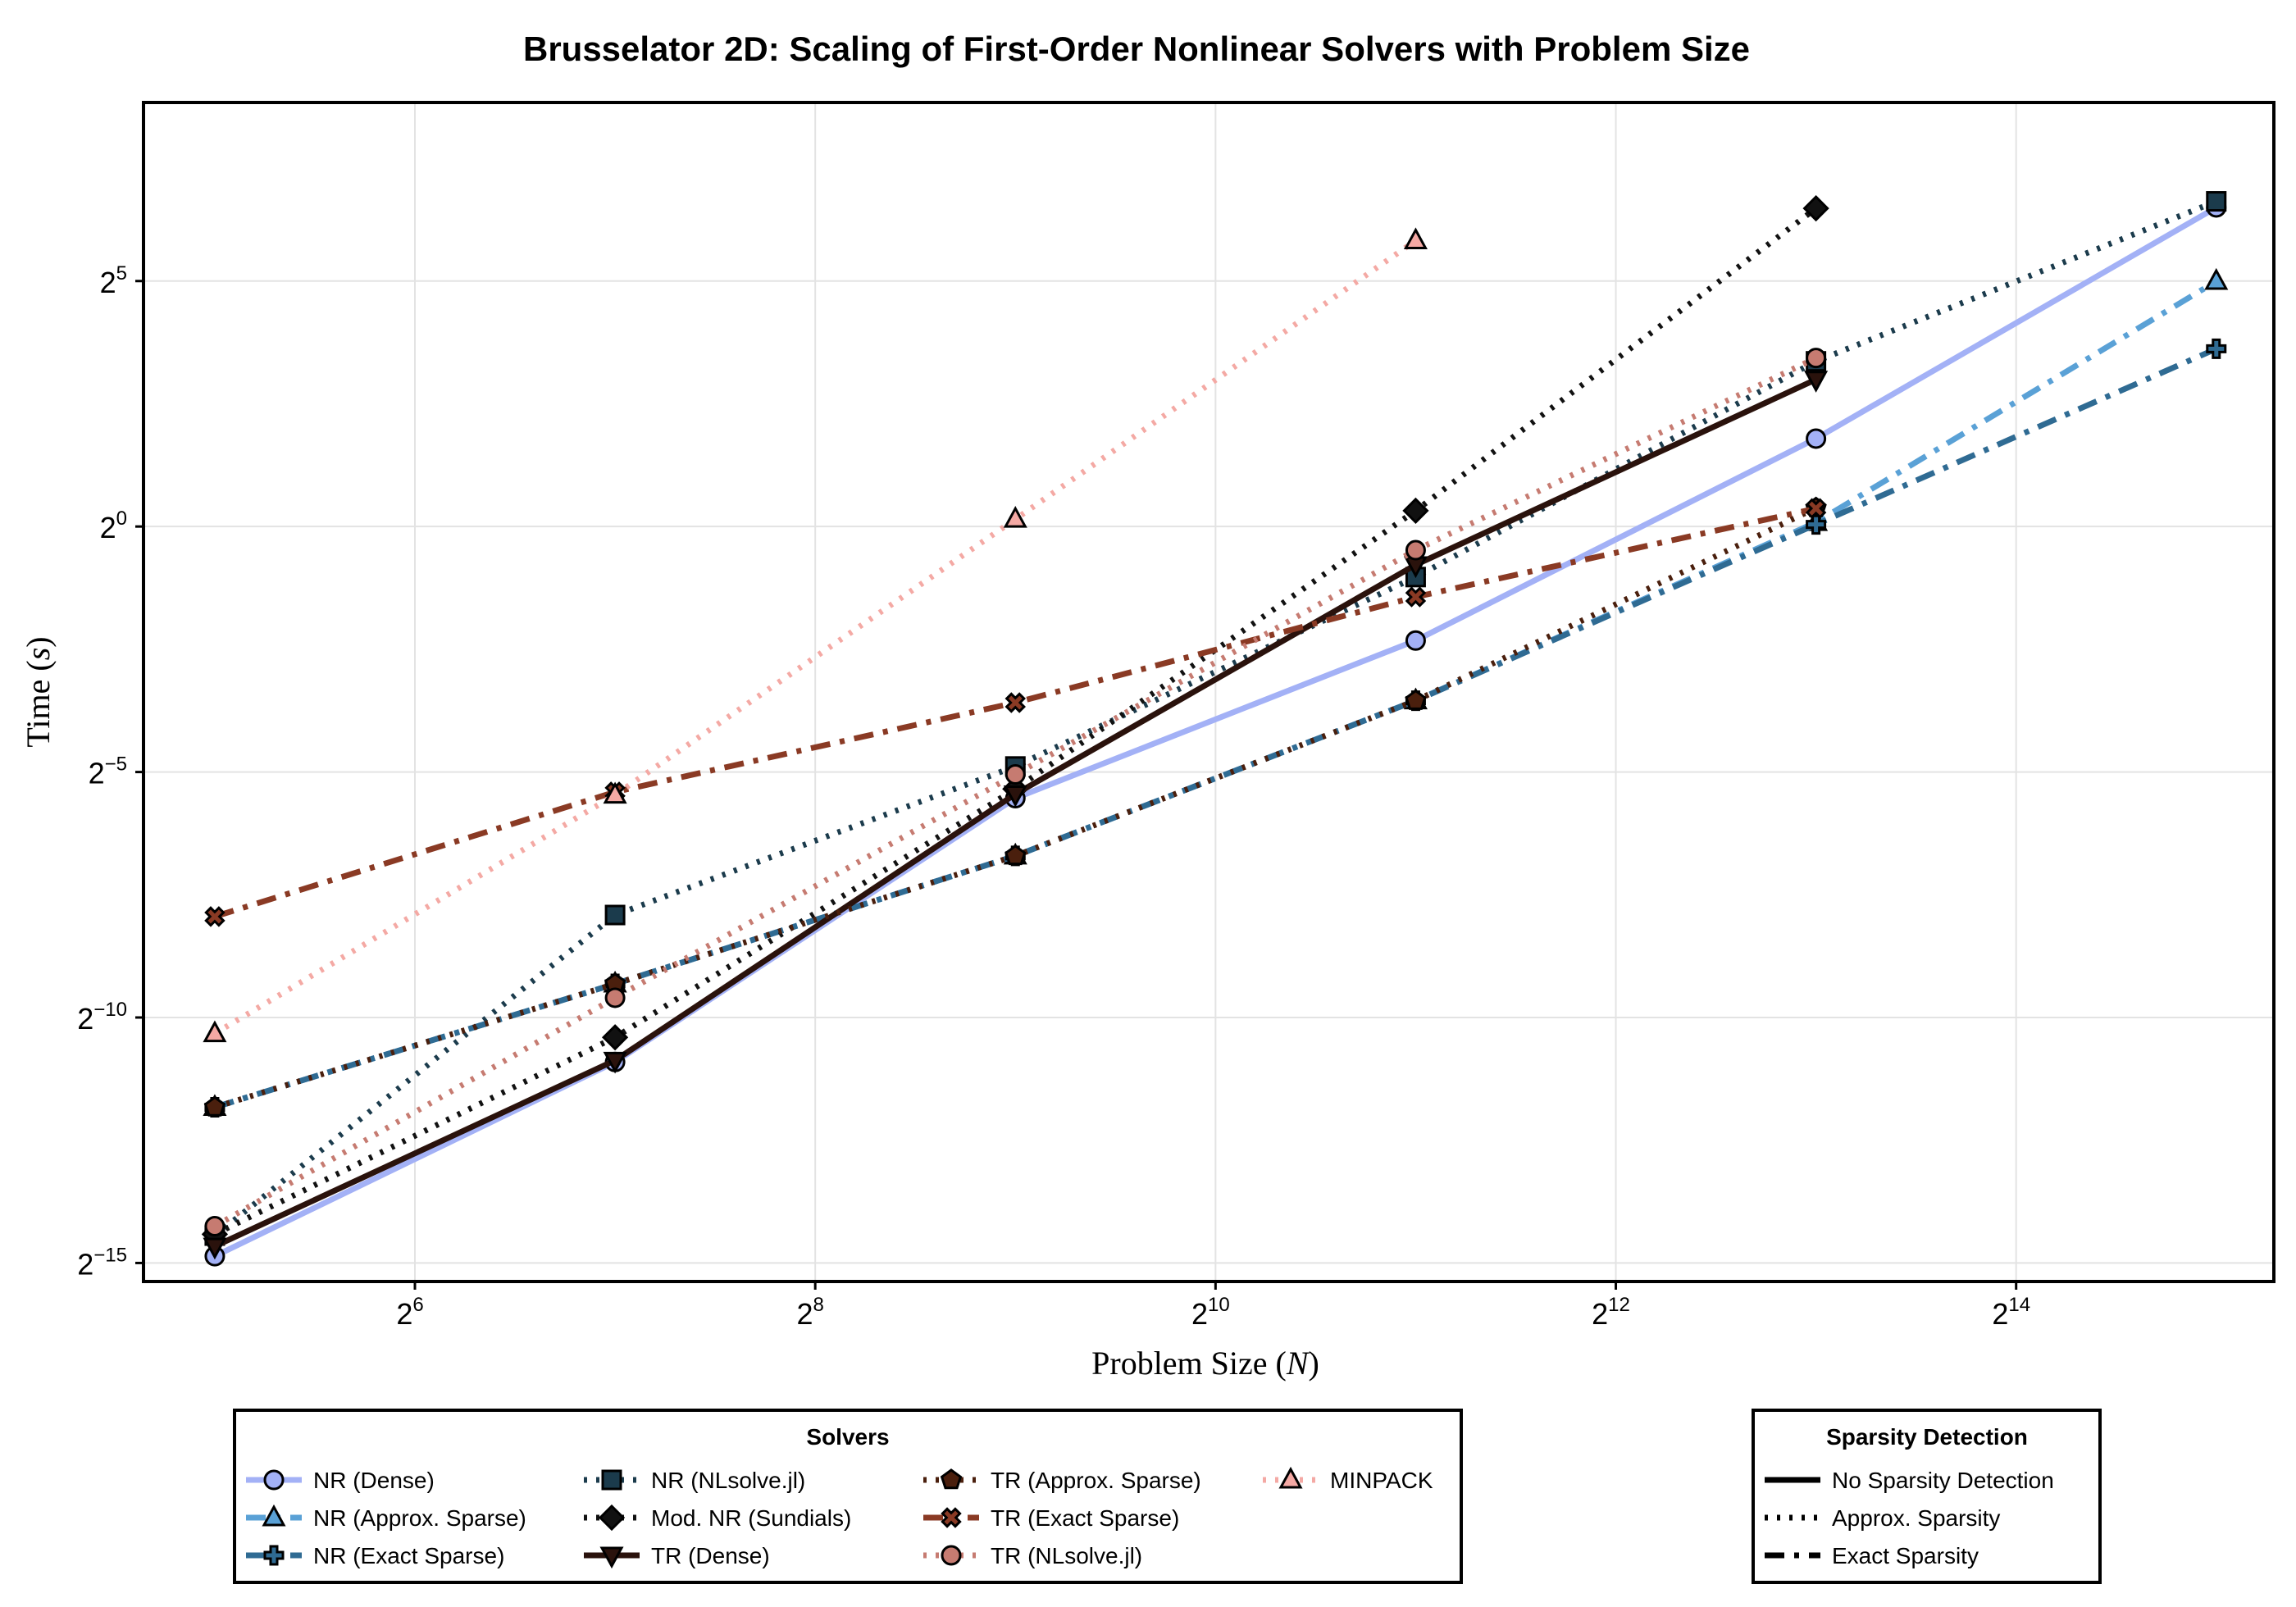  I want to click on x-axis-label-var: N, so click(1298, 1363).